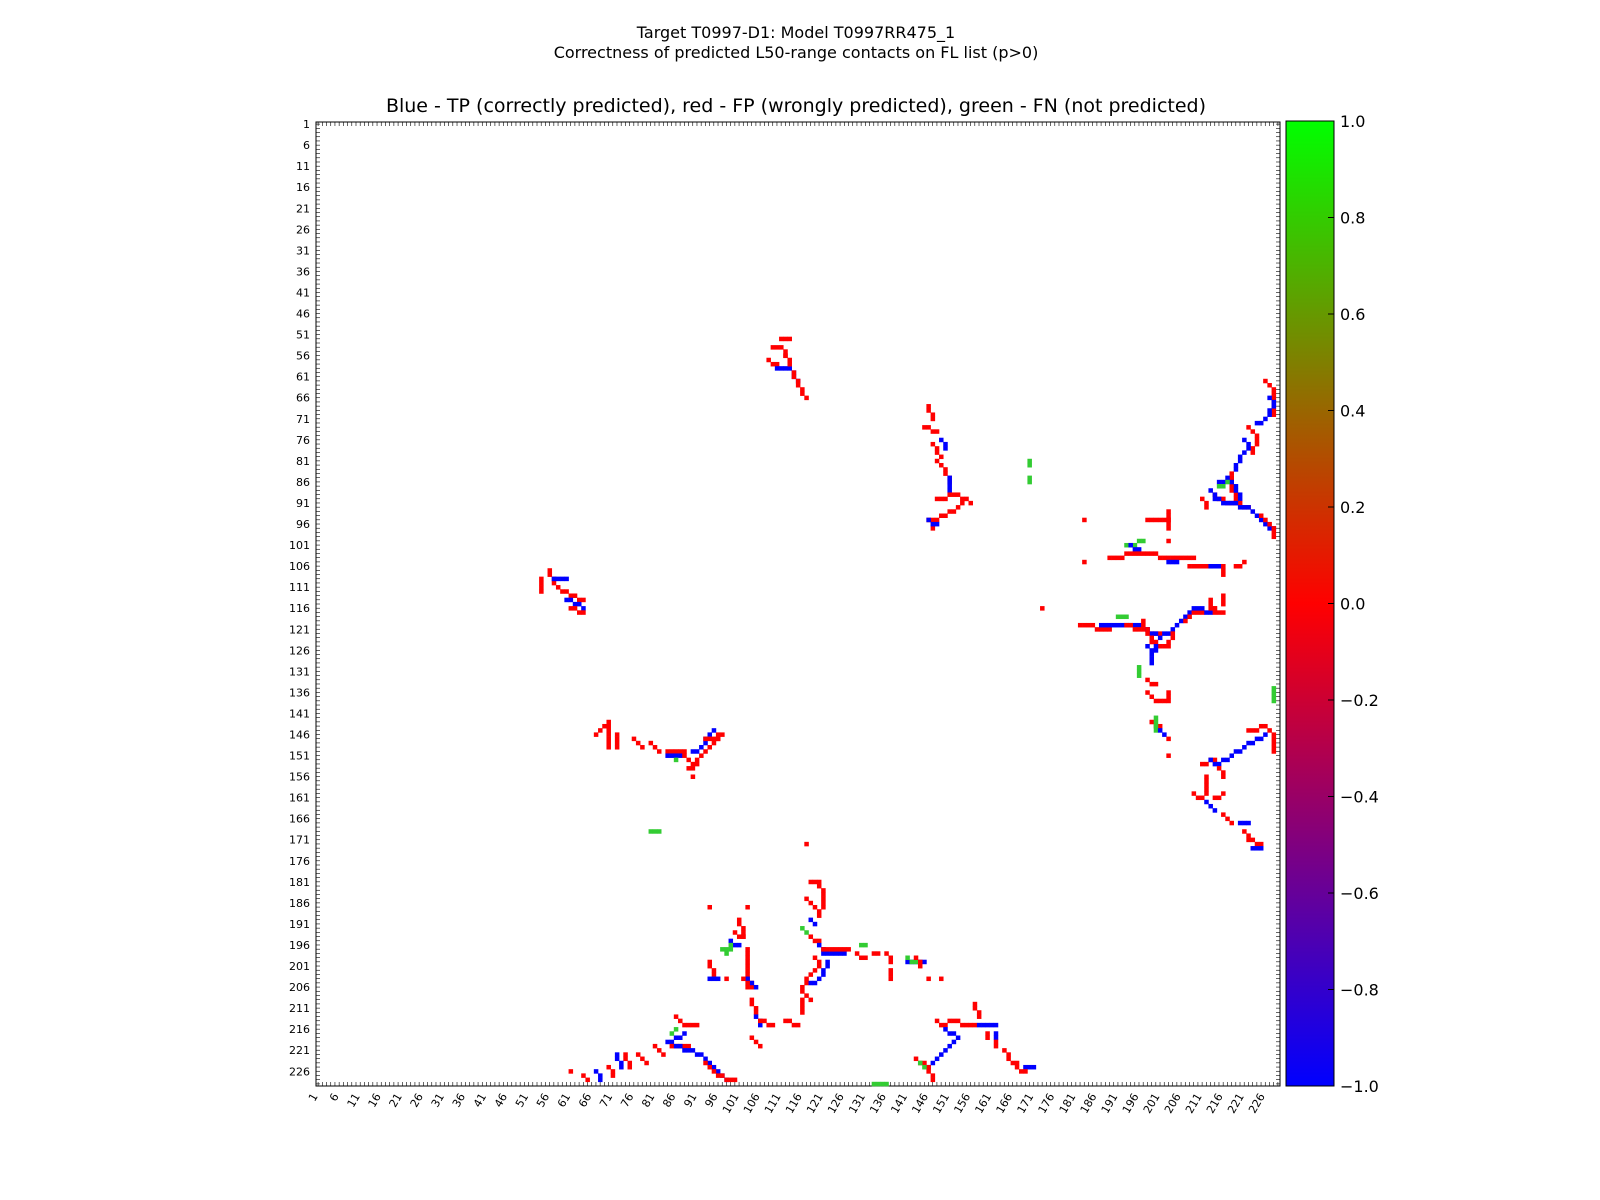  I want to click on x-tick-label: 36, so click(459, 1100).